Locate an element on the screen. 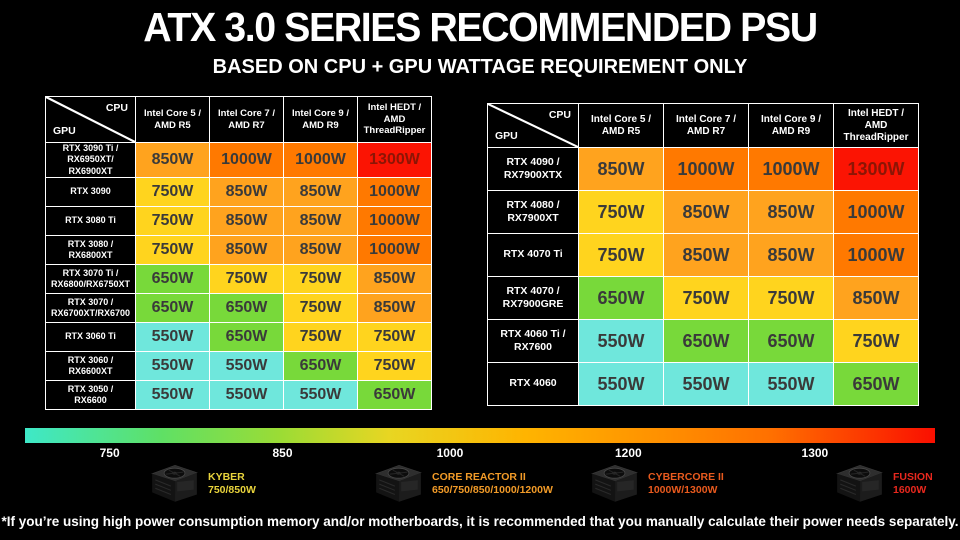  gpu-row: RTX 4090 / RX7900XTX 850W 1000W 1000W 1300W is located at coordinates (703, 169).